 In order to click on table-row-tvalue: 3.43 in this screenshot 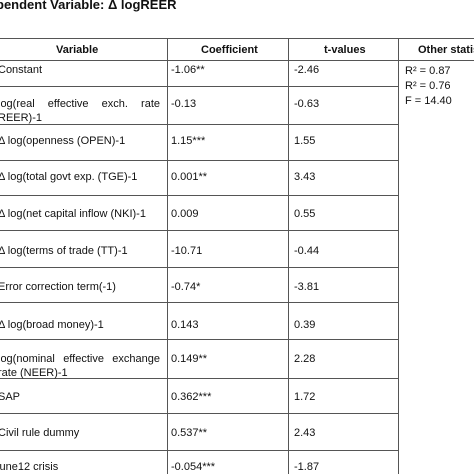, I will do `click(305, 177)`.